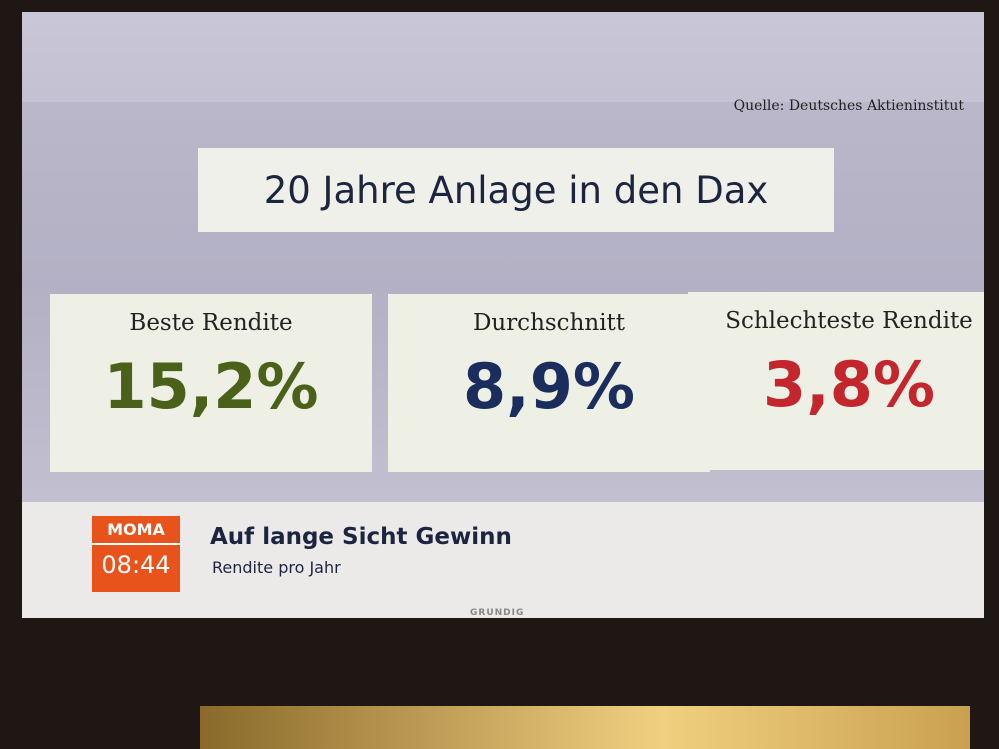 The image size is (999, 749). Describe the element at coordinates (136, 565) in the screenshot. I see `time: 08:44` at that location.